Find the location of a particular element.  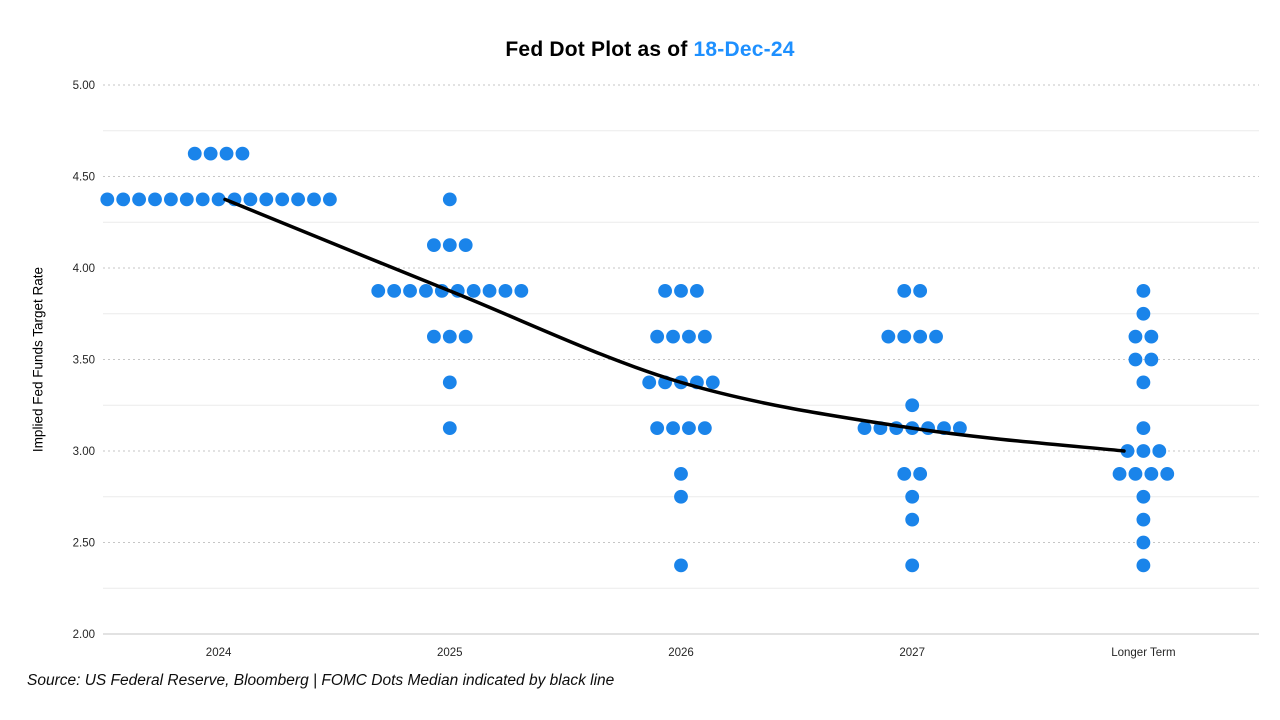

chart-title-date: 18-Dec-24 is located at coordinates (744, 49).